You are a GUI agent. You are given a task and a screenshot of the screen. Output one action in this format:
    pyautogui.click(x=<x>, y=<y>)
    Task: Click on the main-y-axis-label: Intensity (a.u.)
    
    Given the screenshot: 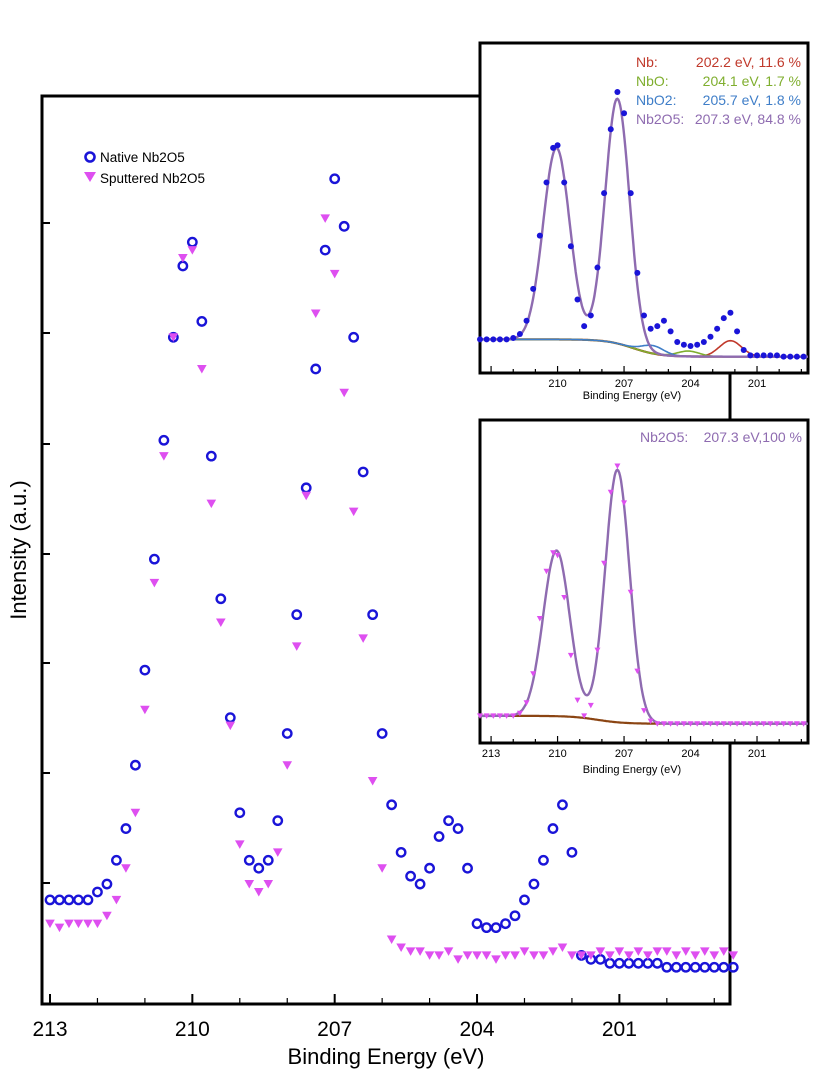 What is the action you would take?
    pyautogui.click(x=18, y=549)
    